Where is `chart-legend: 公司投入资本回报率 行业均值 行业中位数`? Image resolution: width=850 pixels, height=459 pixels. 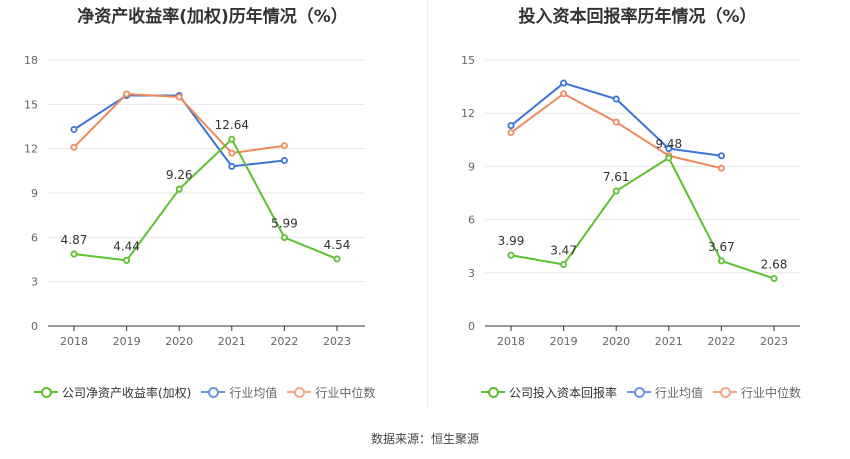 chart-legend: 公司投入资本回报率 行业均值 行业中位数 is located at coordinates (646, 392).